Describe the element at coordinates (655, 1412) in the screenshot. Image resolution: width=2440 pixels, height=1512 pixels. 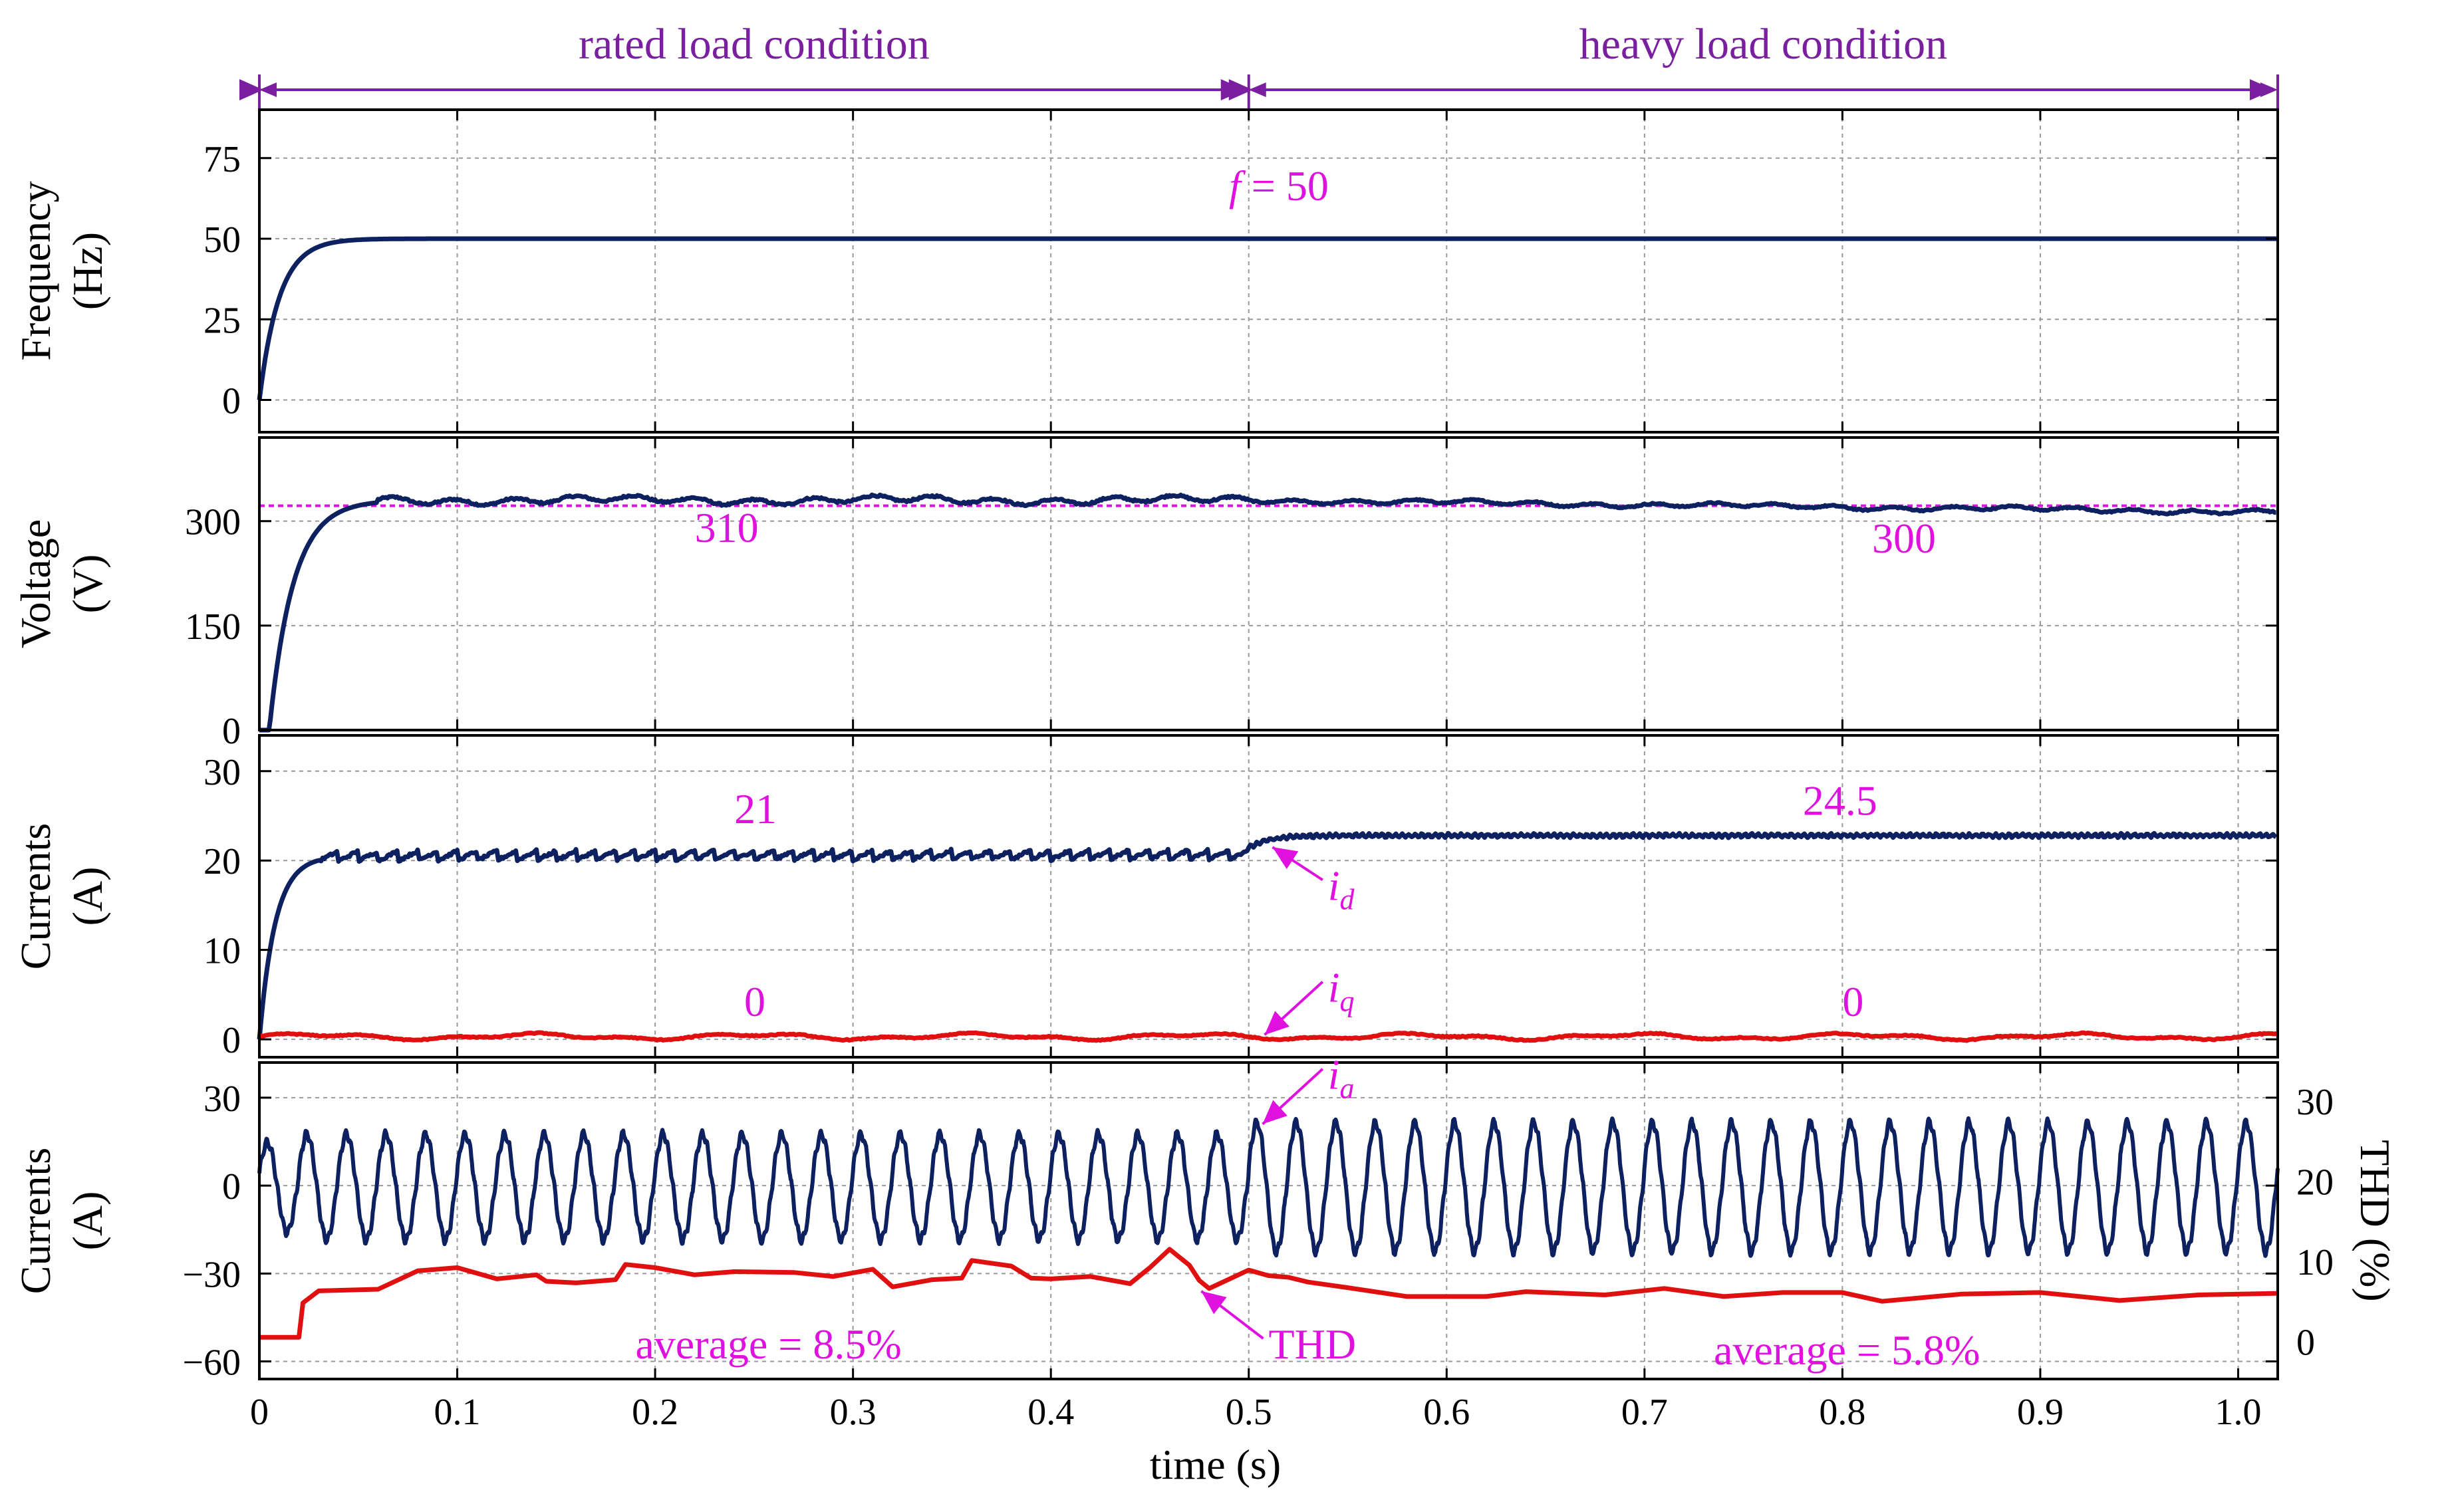
I see `xtick-label-2: 0.2` at that location.